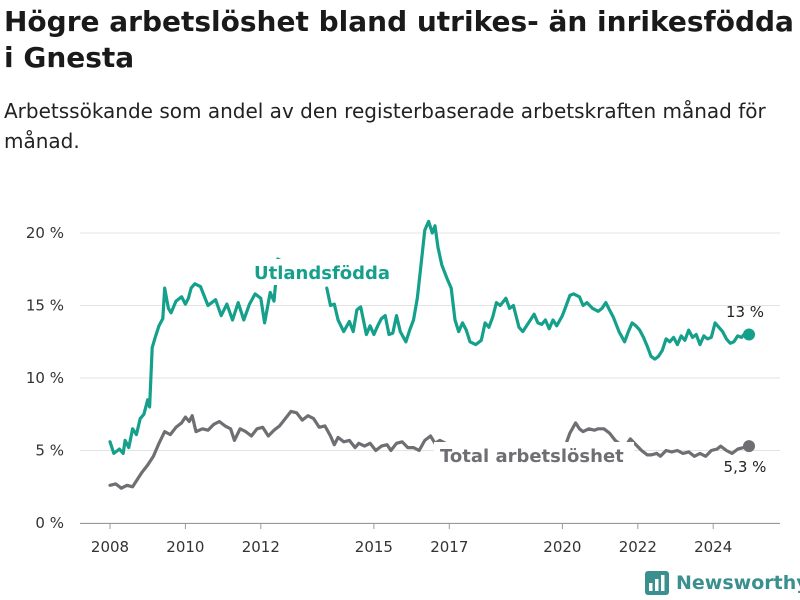 The height and width of the screenshot is (600, 800). Describe the element at coordinates (745, 467) in the screenshot. I see `end-label-total-arbetsloshet: 5,3 %` at that location.